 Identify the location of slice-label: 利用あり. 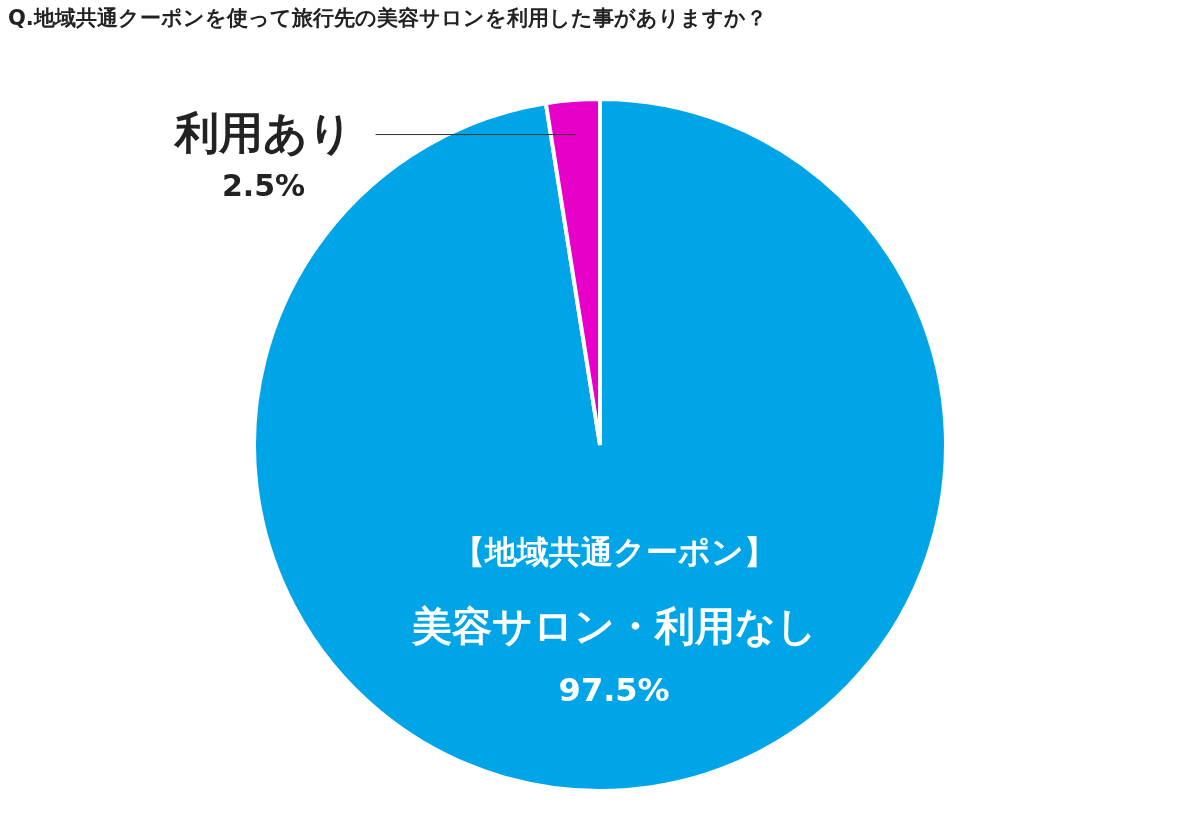
(262, 132).